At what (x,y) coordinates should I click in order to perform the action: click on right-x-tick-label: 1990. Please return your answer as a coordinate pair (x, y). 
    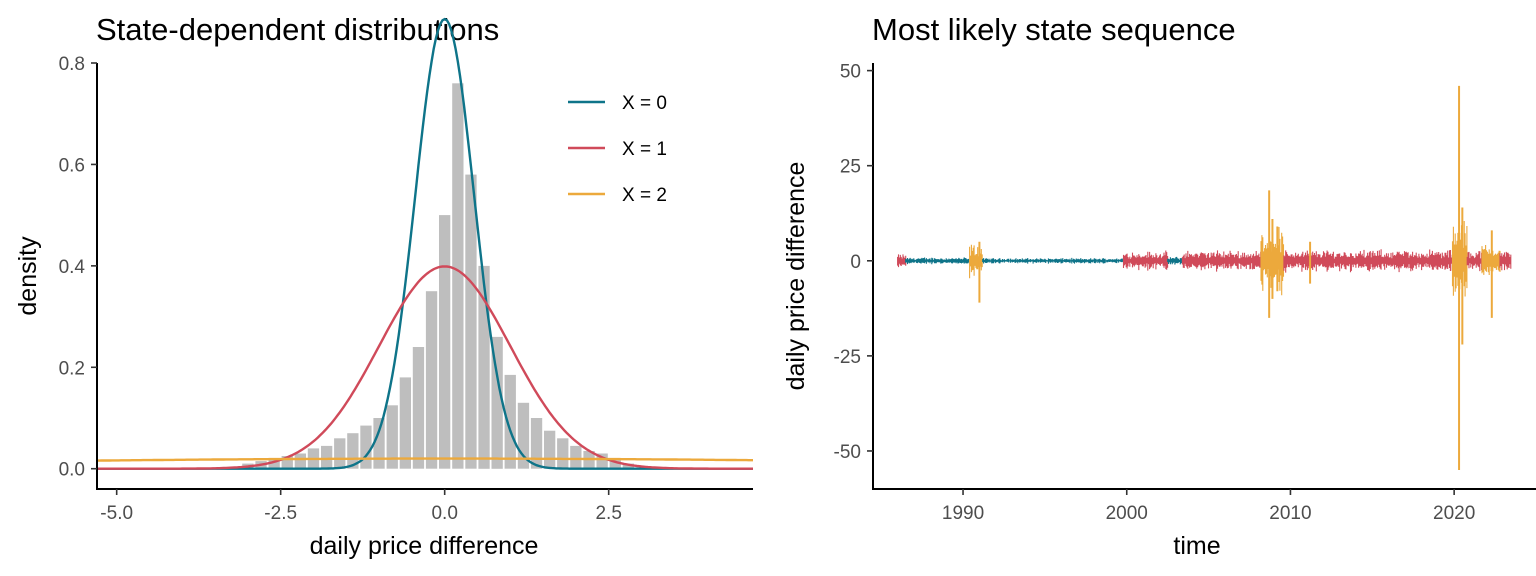
    Looking at the image, I should click on (963, 513).